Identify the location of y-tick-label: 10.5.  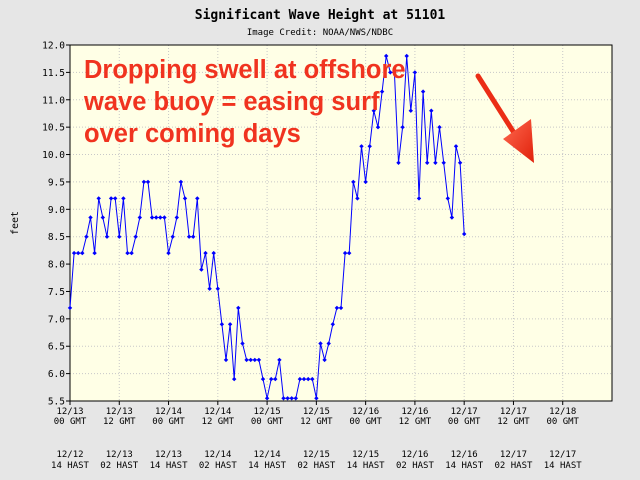
(53, 128).